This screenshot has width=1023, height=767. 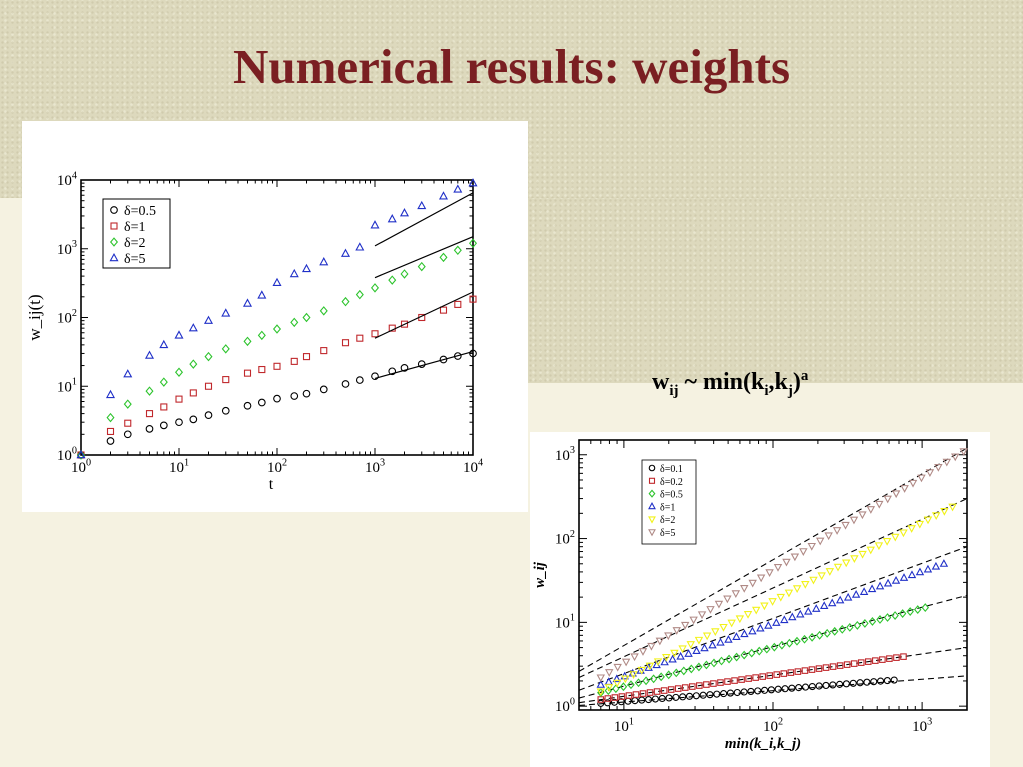 I want to click on y-axis-label: w_ij, so click(x=540, y=574).